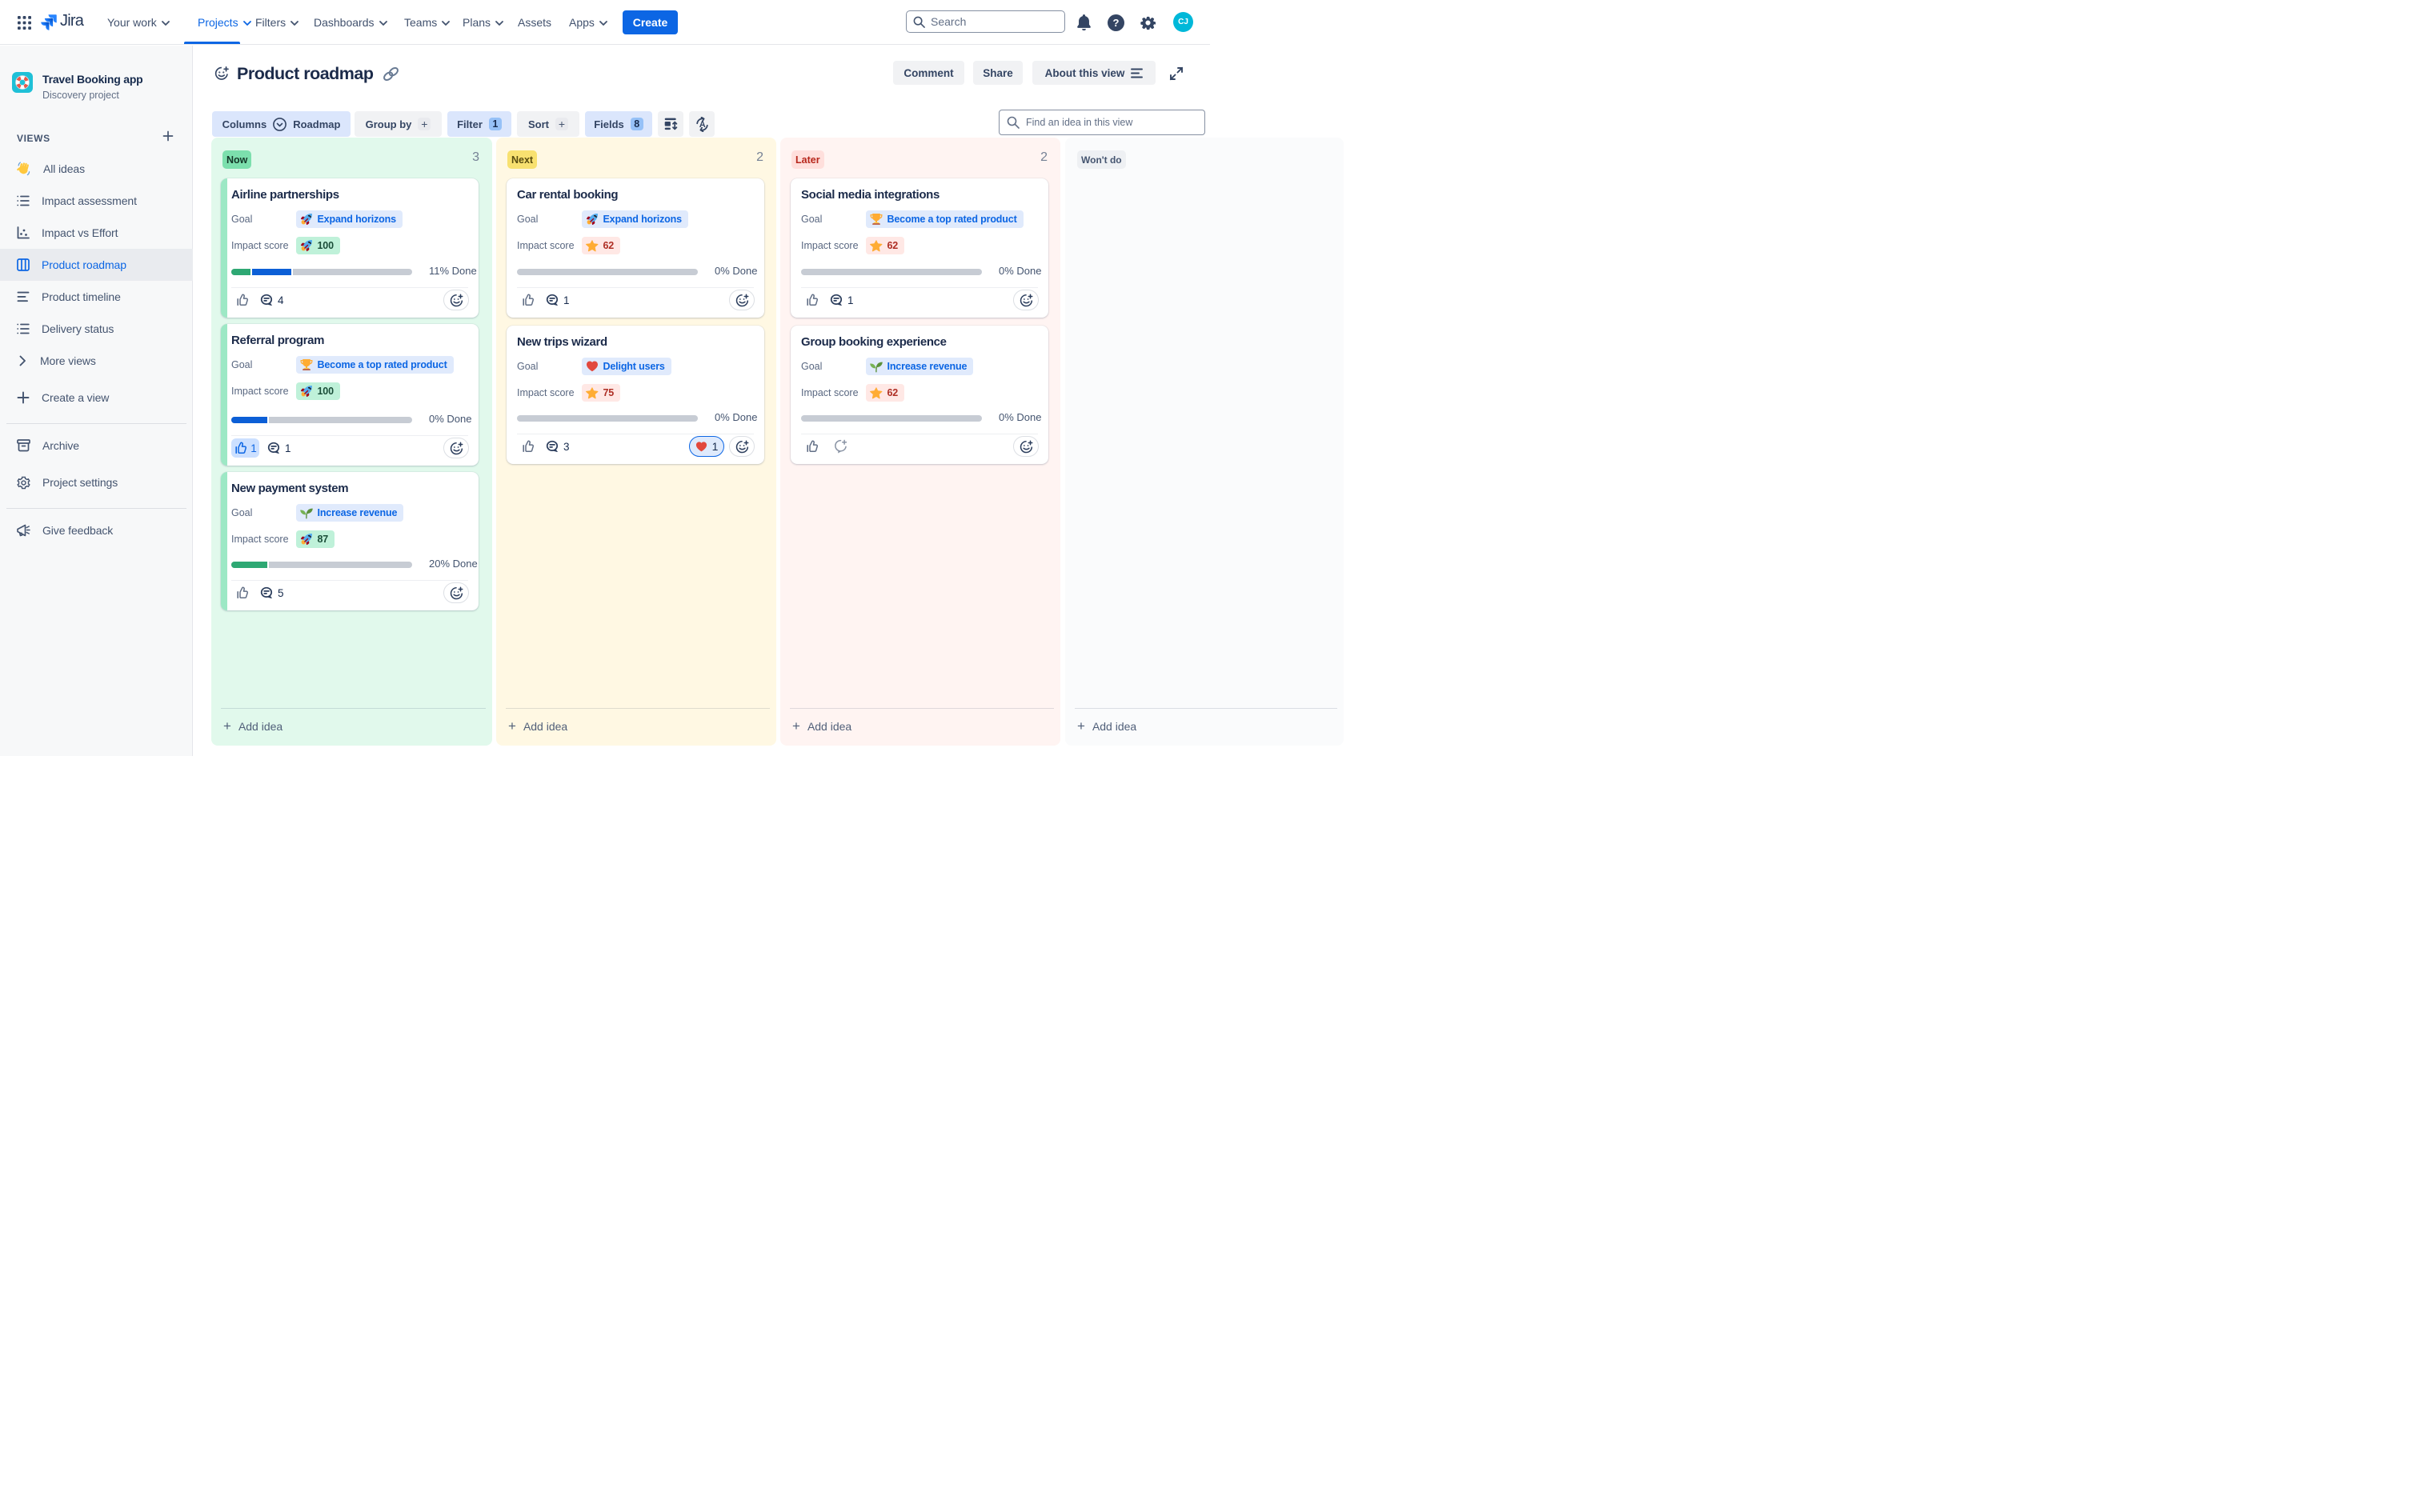 The width and height of the screenshot is (2420, 1512). I want to click on svg-text: A, so click(702, 125).